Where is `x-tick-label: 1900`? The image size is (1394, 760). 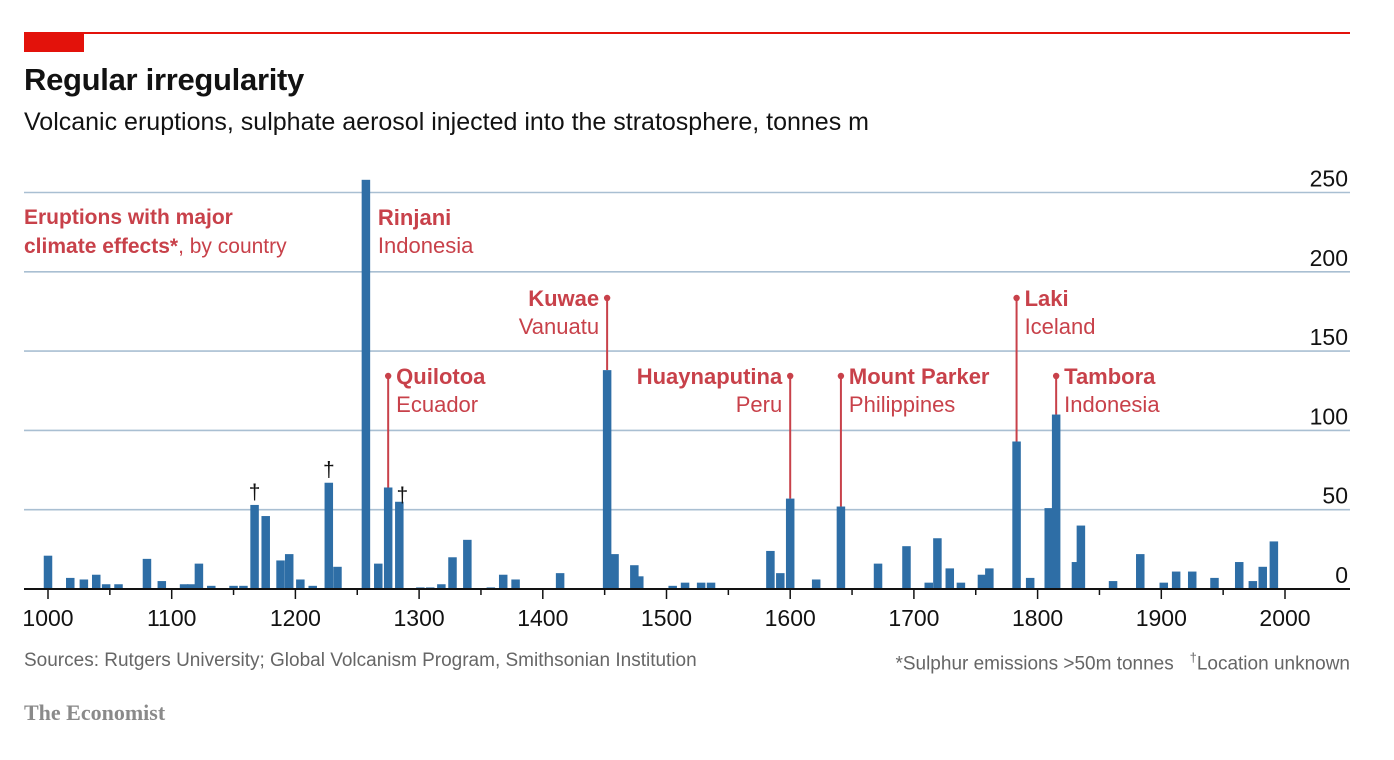 x-tick-label: 1900 is located at coordinates (1161, 618).